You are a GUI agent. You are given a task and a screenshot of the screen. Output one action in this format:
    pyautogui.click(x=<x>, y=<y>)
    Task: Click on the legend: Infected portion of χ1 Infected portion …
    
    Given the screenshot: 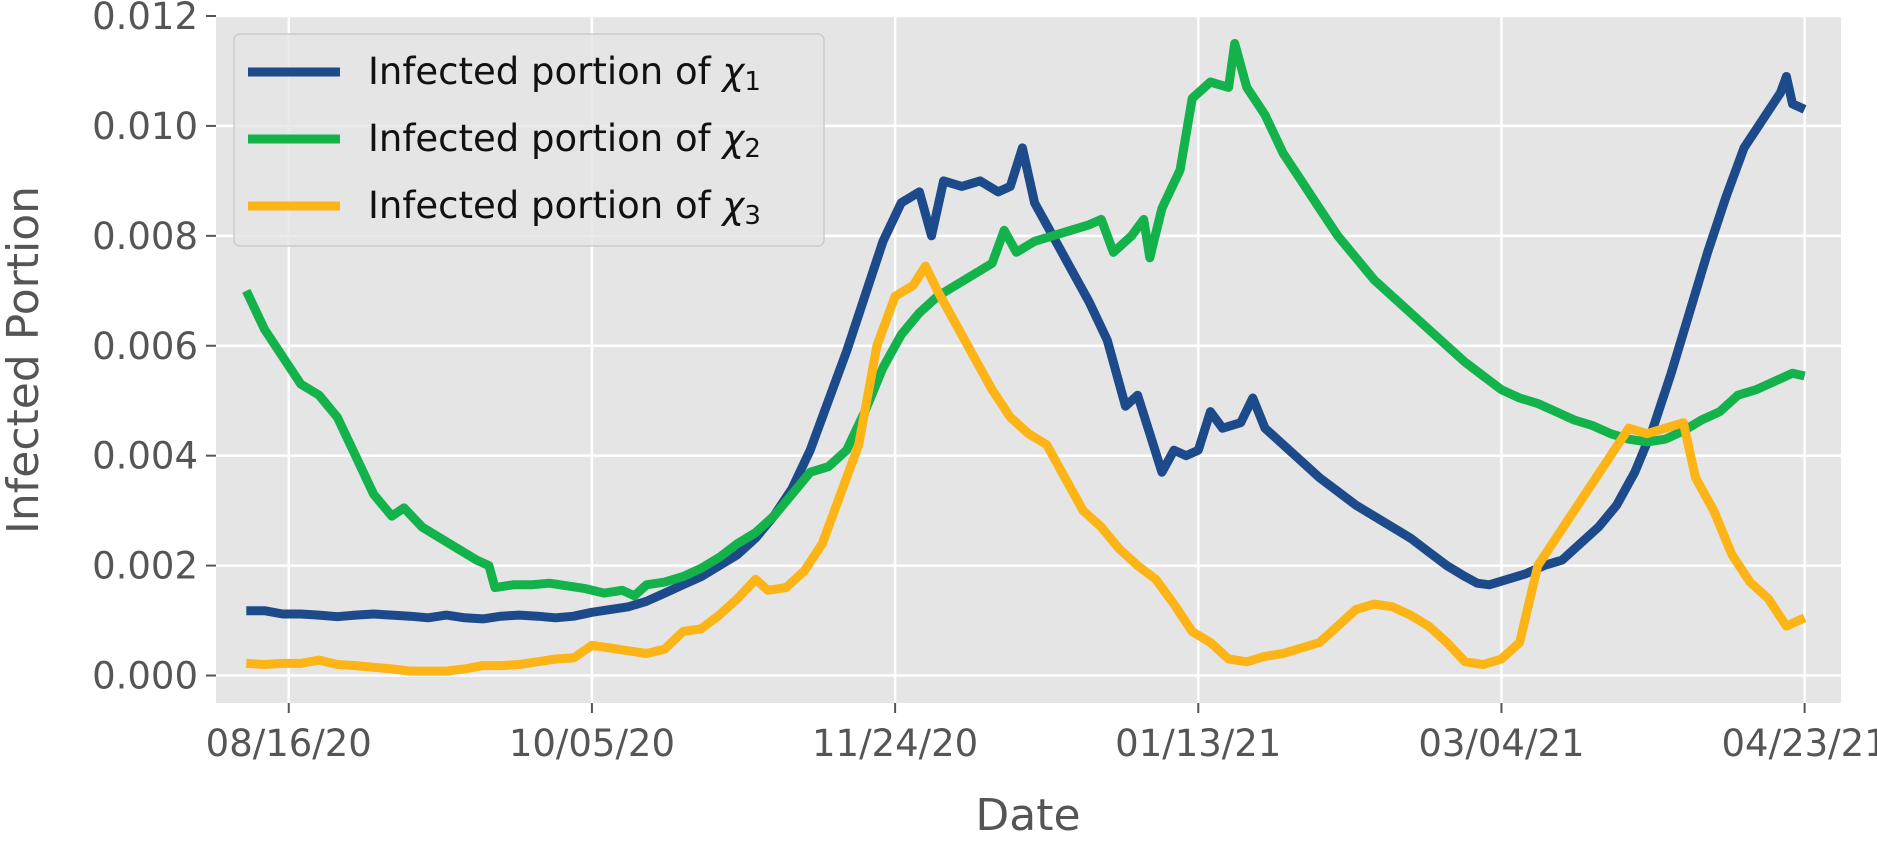 What is the action you would take?
    pyautogui.click(x=529, y=140)
    